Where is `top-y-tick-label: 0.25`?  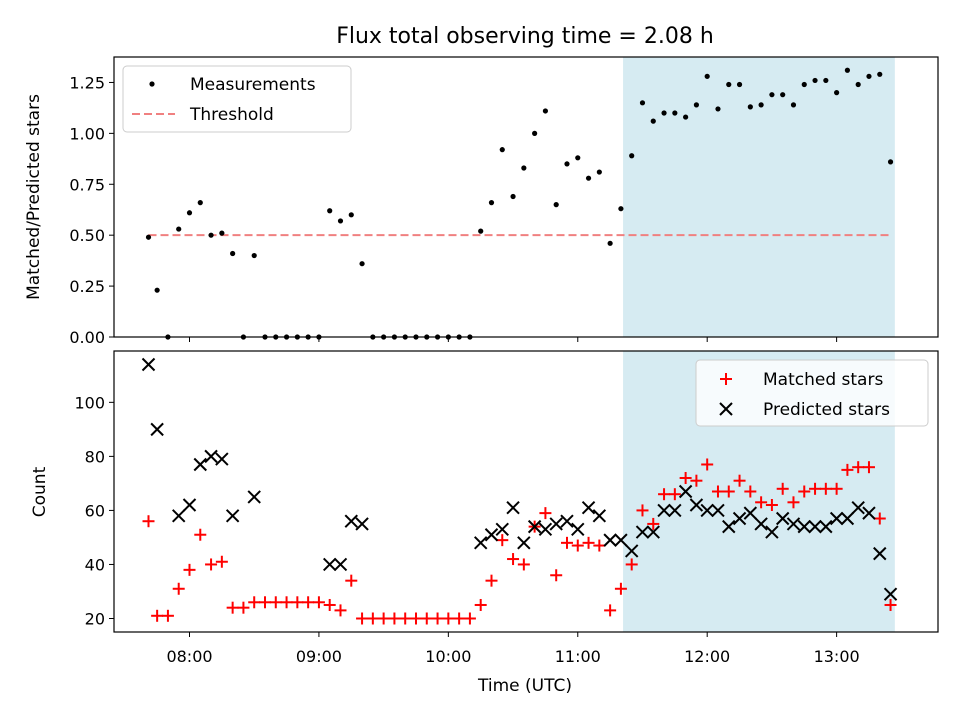
top-y-tick-label: 0.25 is located at coordinates (87, 286).